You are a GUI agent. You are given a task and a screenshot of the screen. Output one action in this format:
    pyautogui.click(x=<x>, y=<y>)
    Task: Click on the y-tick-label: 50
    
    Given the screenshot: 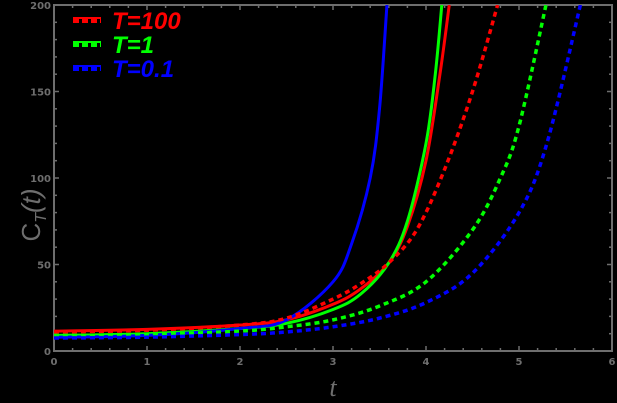 What is the action you would take?
    pyautogui.click(x=44, y=266)
    